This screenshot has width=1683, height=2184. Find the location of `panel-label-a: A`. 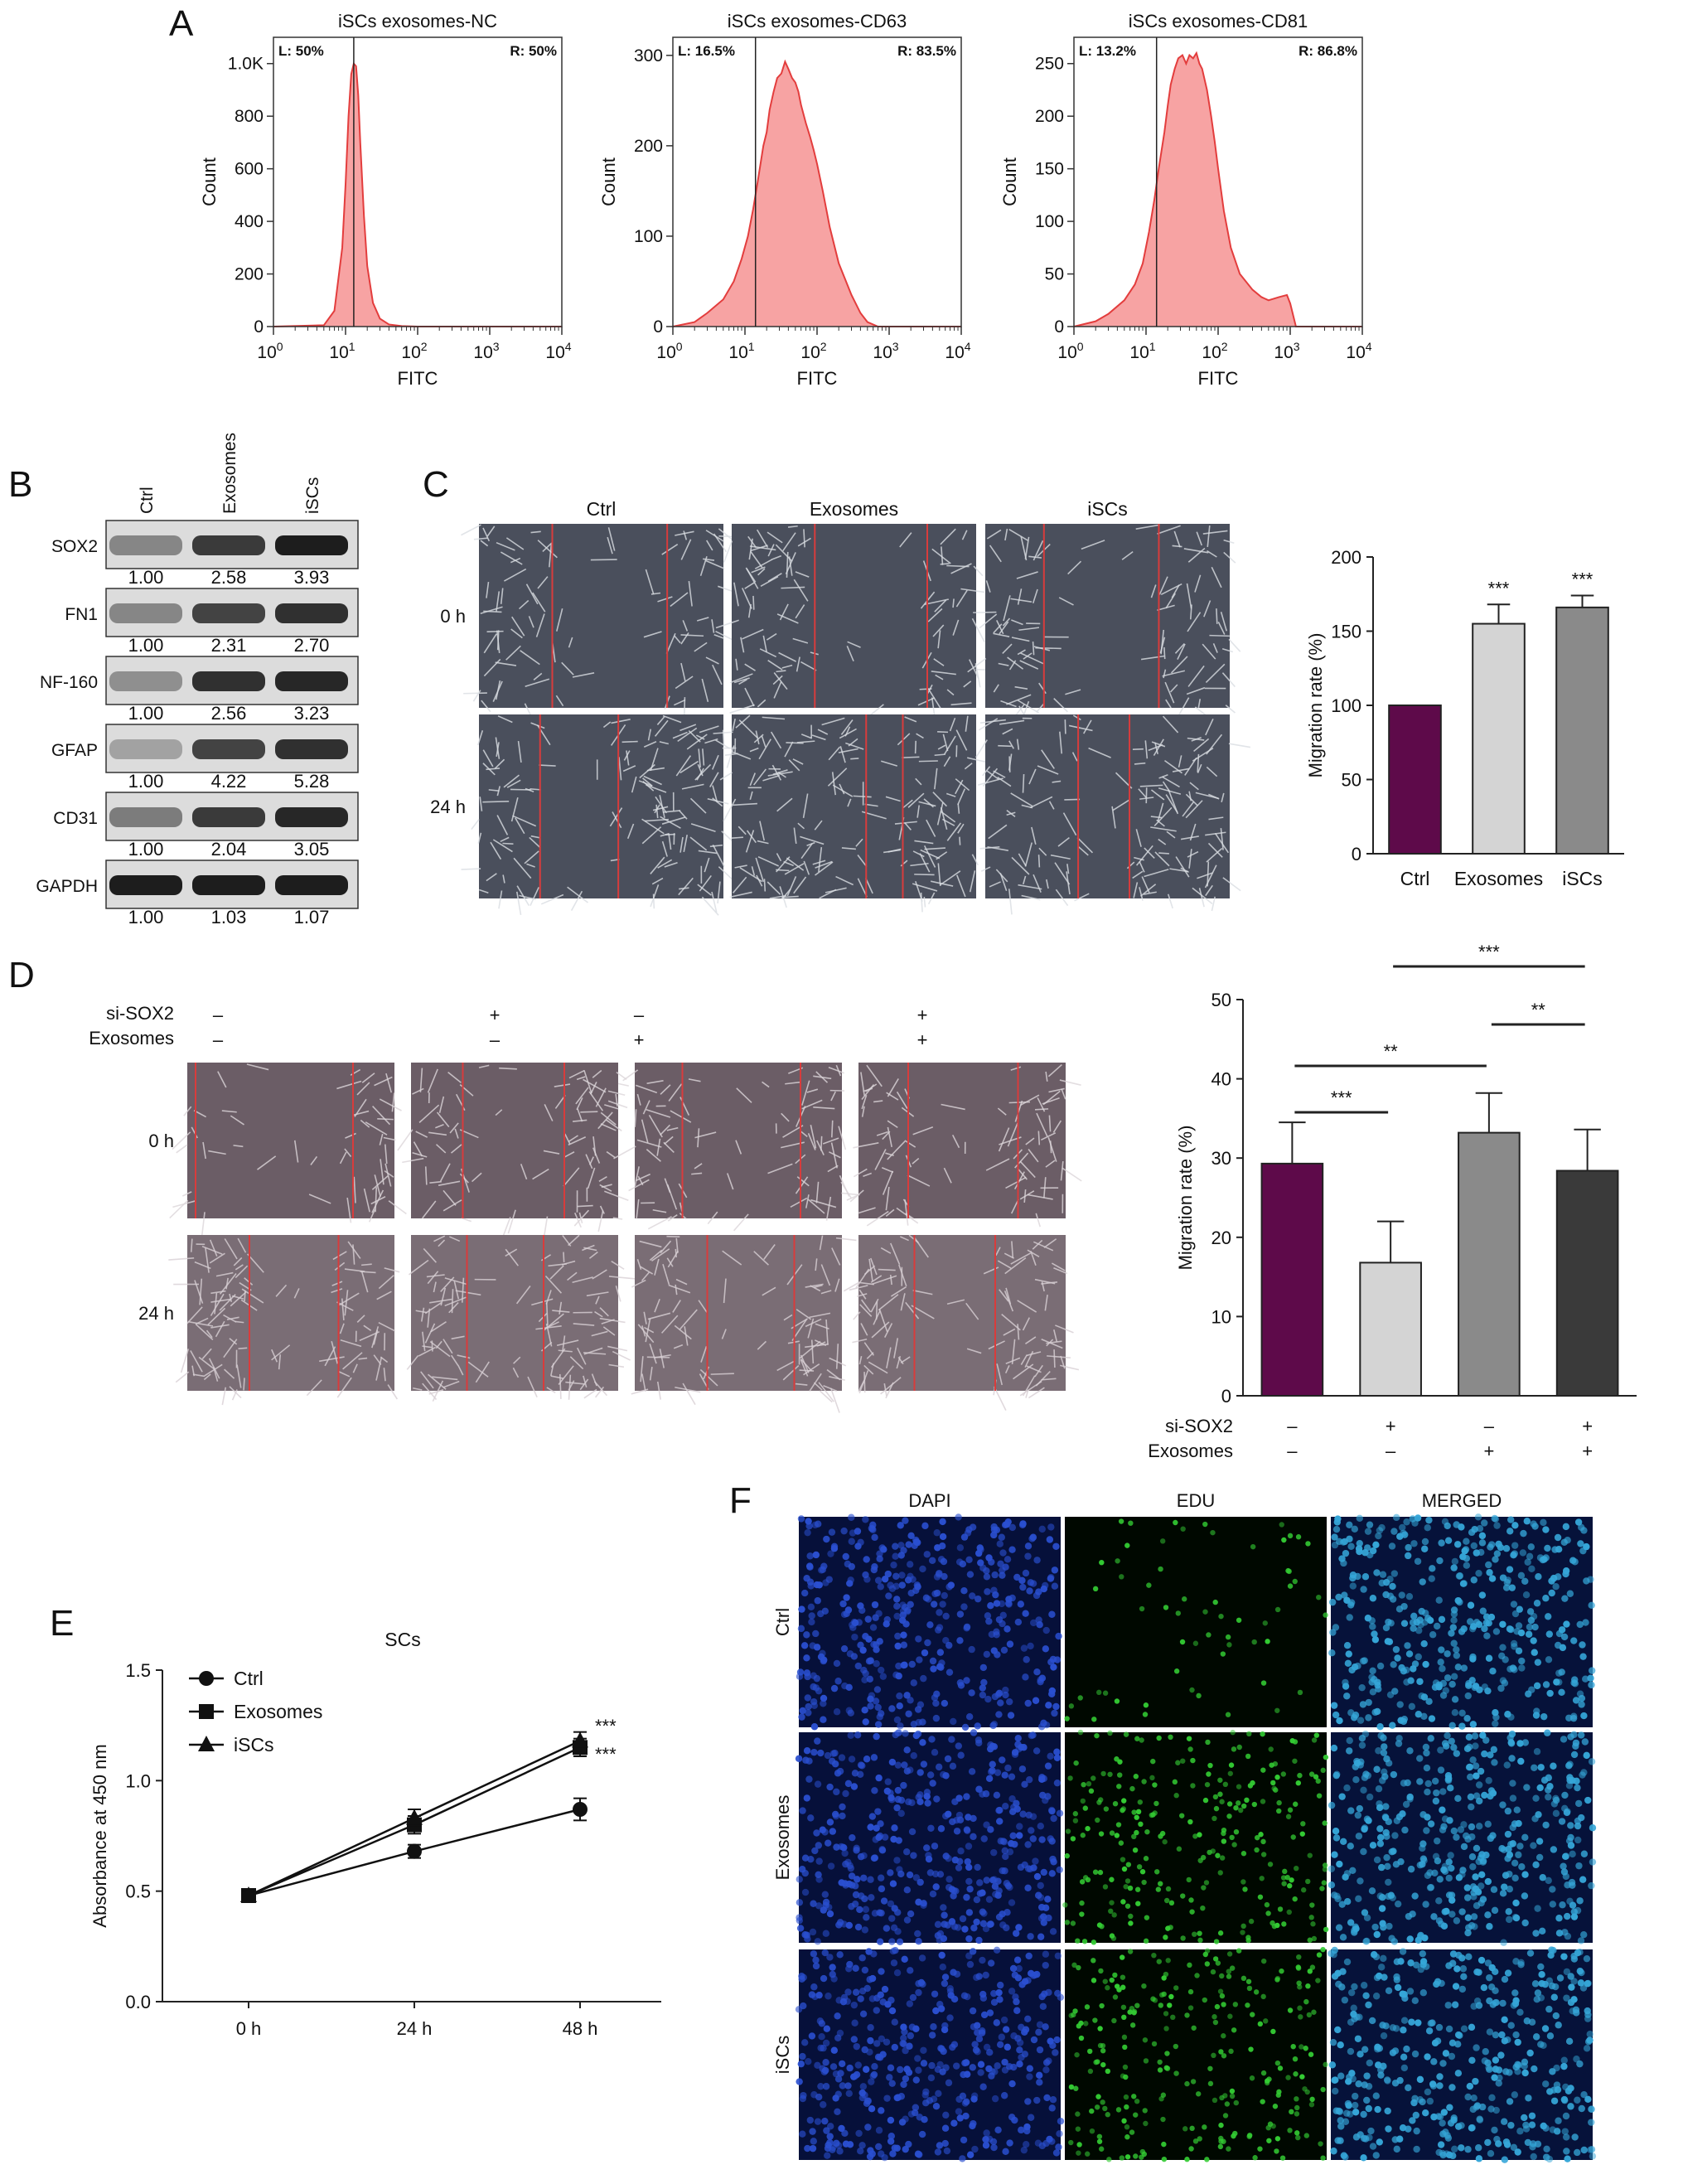

panel-label-a: A is located at coordinates (181, 23).